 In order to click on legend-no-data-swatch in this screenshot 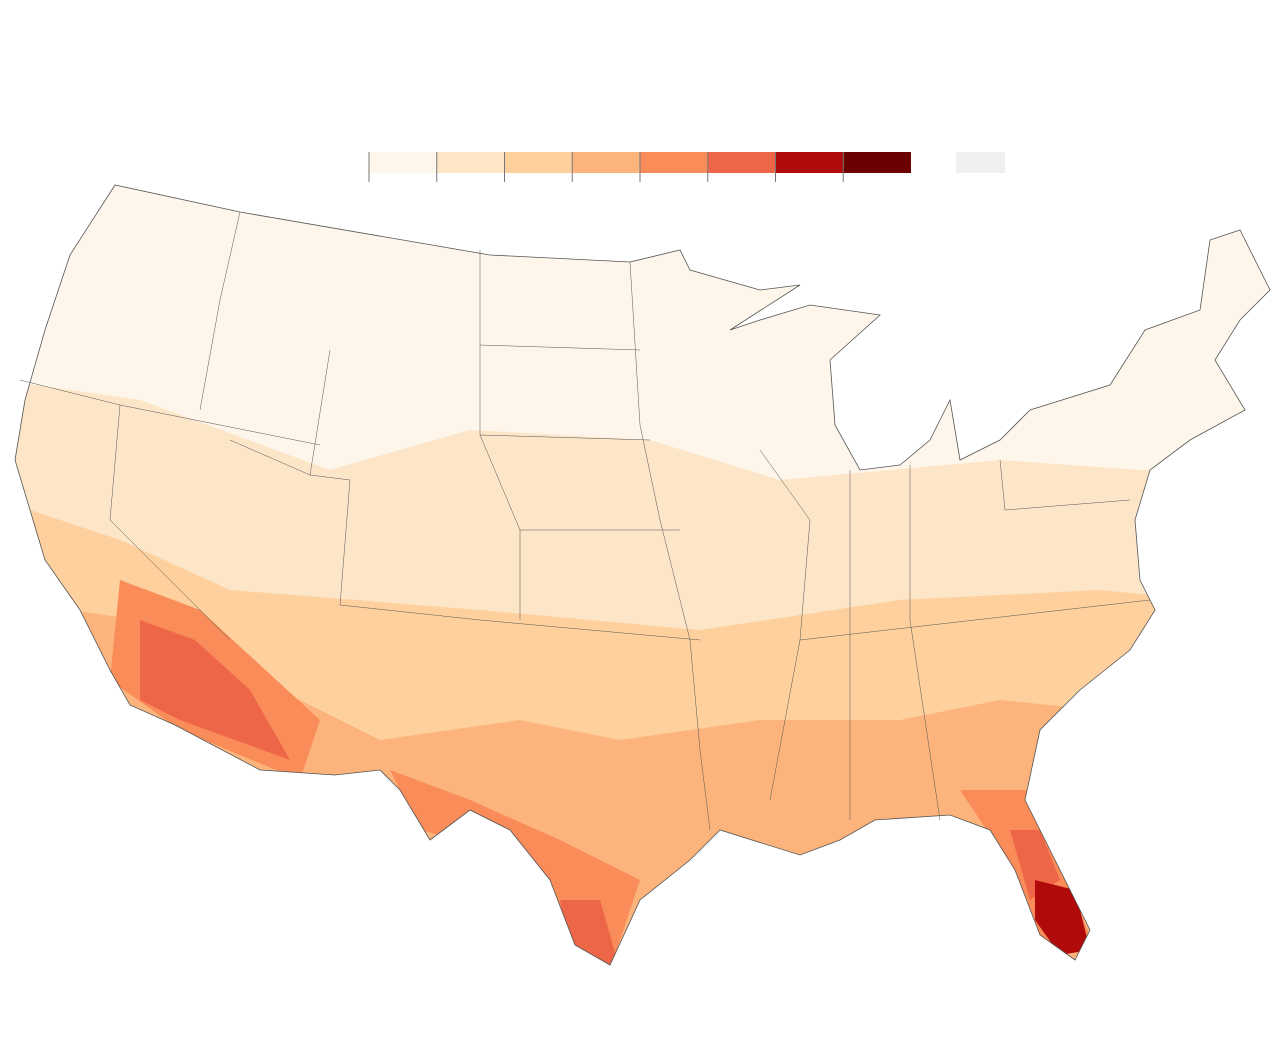, I will do `click(980, 162)`.